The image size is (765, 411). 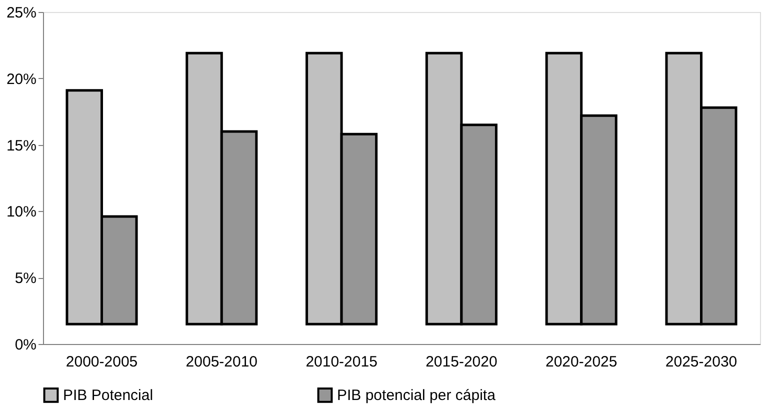 I want to click on x-tick-label: 2000-2005, so click(x=102, y=362).